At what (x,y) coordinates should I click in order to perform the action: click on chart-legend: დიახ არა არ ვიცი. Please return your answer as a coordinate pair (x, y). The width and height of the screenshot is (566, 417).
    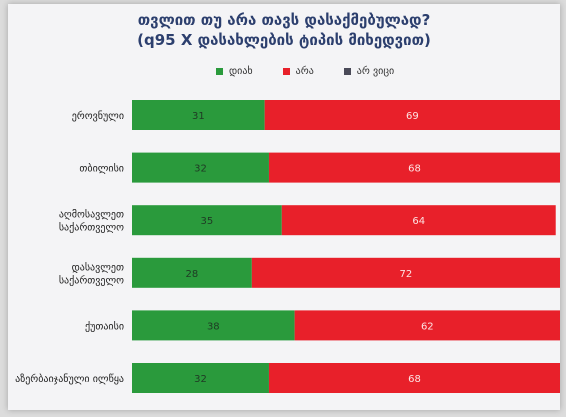
    Looking at the image, I should click on (305, 71).